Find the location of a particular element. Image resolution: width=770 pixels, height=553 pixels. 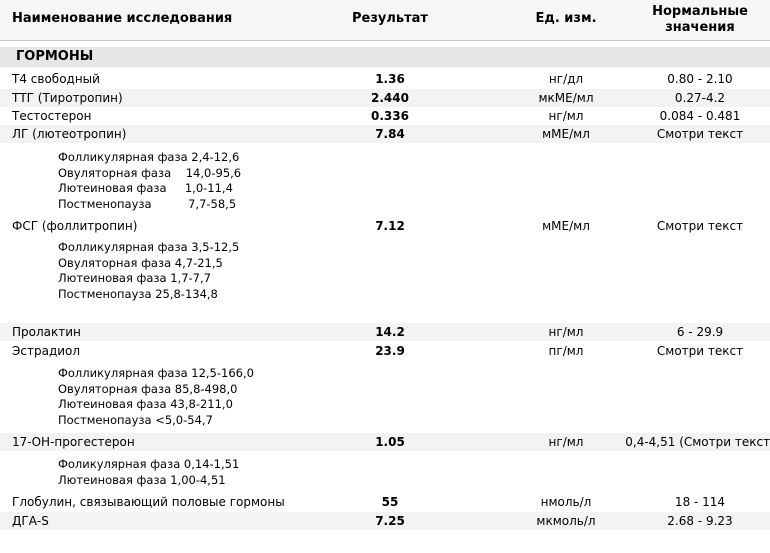

result: 0.336 is located at coordinates (390, 116).